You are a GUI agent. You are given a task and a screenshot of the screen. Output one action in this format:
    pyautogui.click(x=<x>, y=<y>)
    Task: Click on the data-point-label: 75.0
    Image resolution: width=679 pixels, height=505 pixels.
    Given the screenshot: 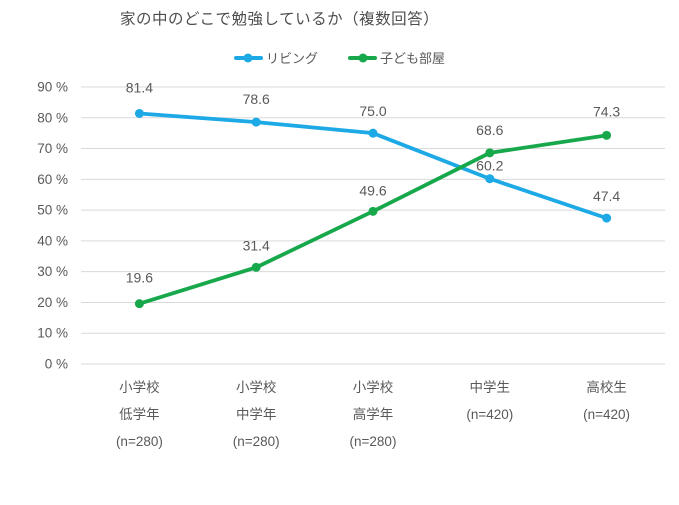 What is the action you would take?
    pyautogui.click(x=372, y=111)
    